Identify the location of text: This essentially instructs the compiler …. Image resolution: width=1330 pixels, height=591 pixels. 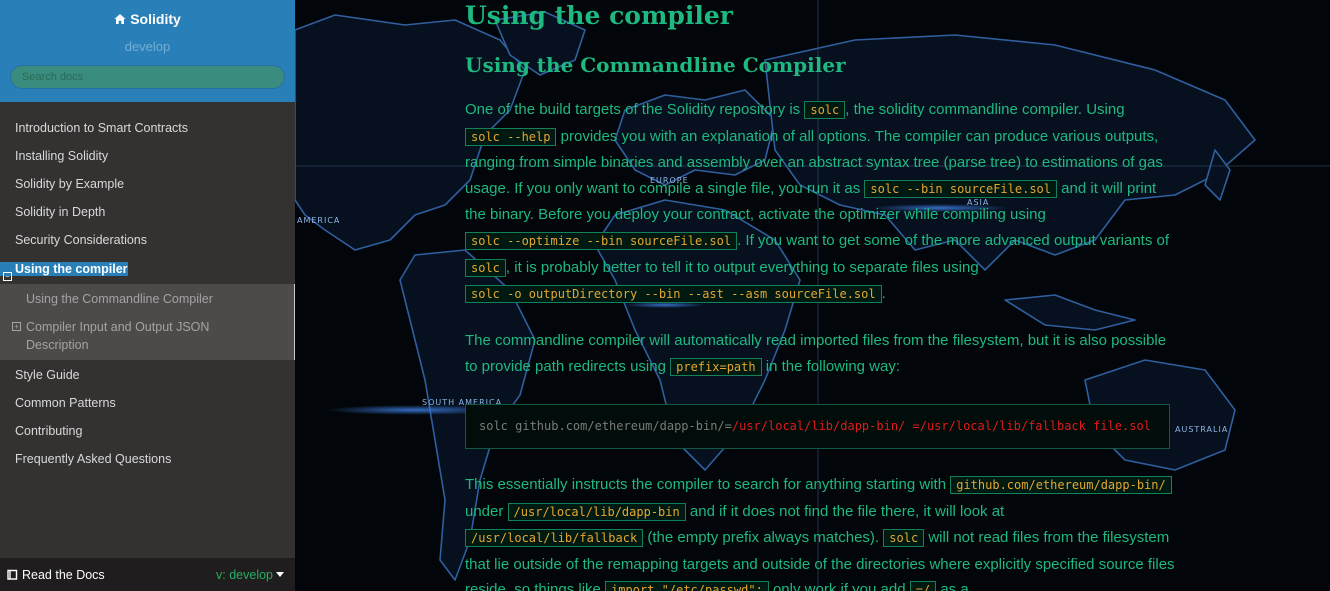
(708, 484).